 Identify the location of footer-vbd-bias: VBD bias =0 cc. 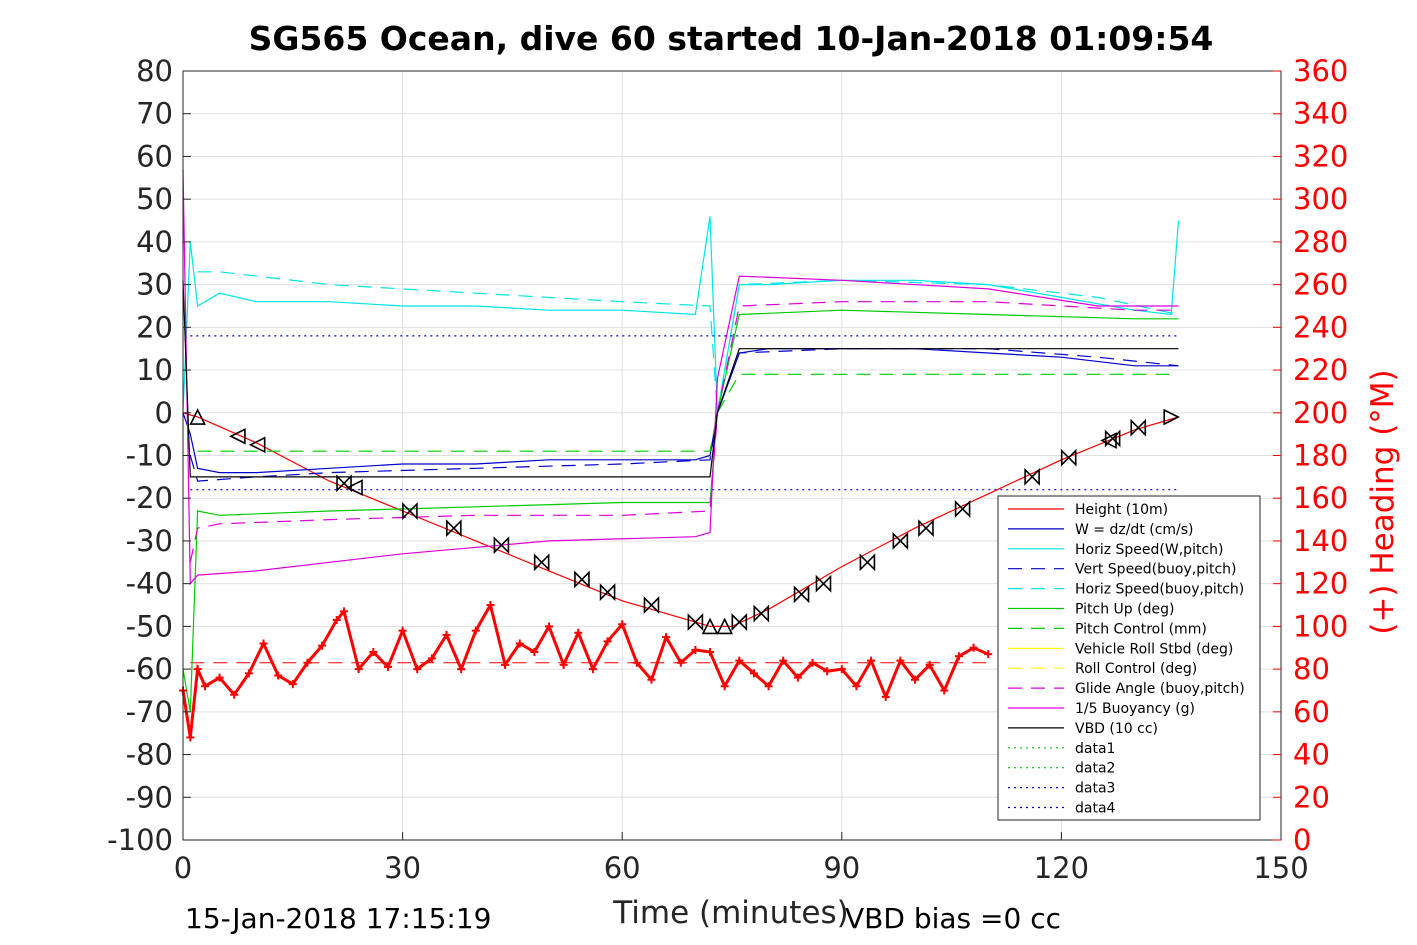
(953, 918).